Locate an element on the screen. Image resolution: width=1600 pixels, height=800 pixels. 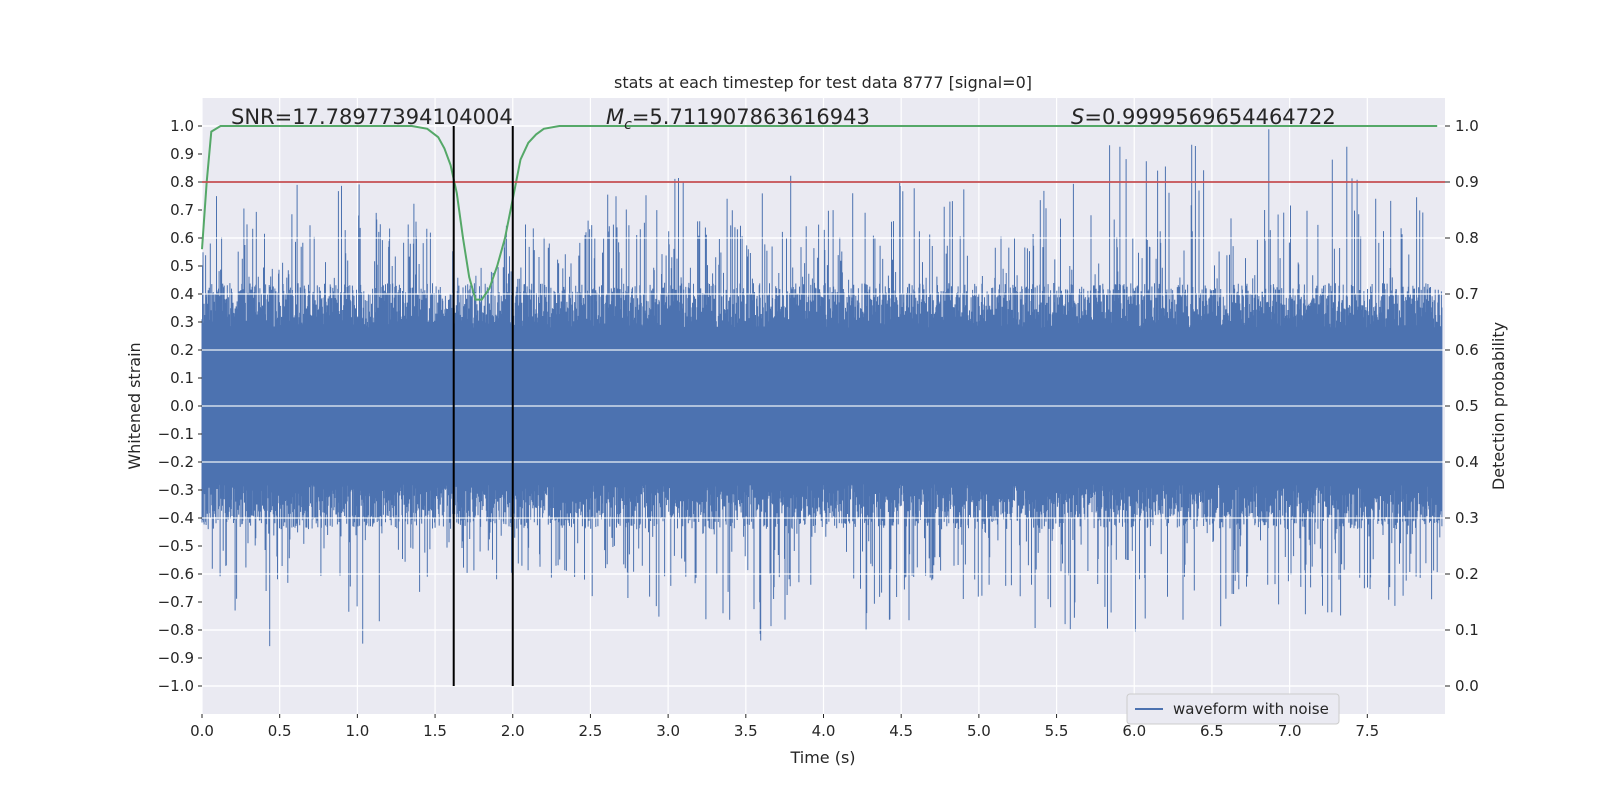
annotation-snr: SNR=17.78977394104004 is located at coordinates (372, 117).